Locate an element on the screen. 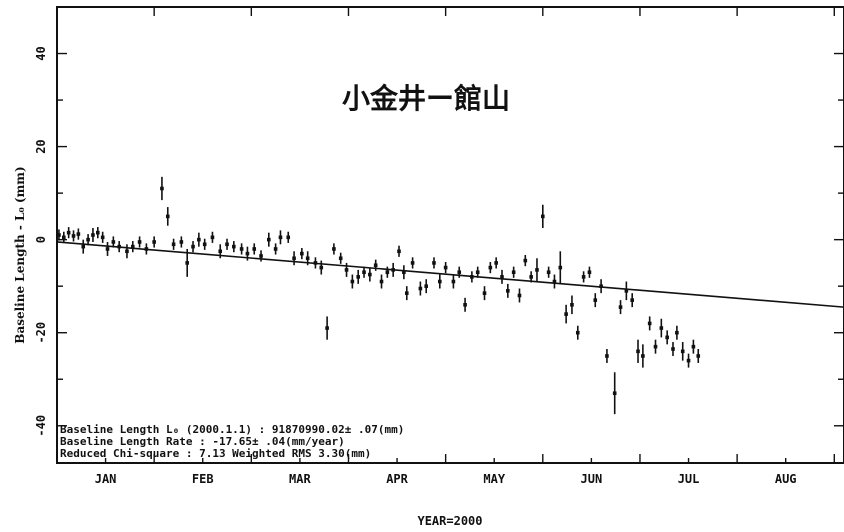  chart-title: 小金井ー館山 is located at coordinates (426, 98).